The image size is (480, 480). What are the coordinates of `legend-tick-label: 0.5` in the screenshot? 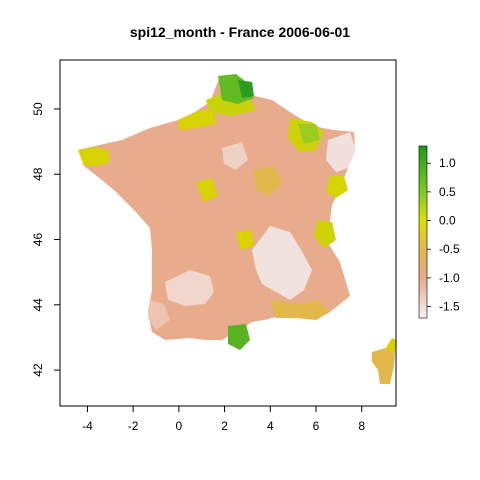 It's located at (447, 192).